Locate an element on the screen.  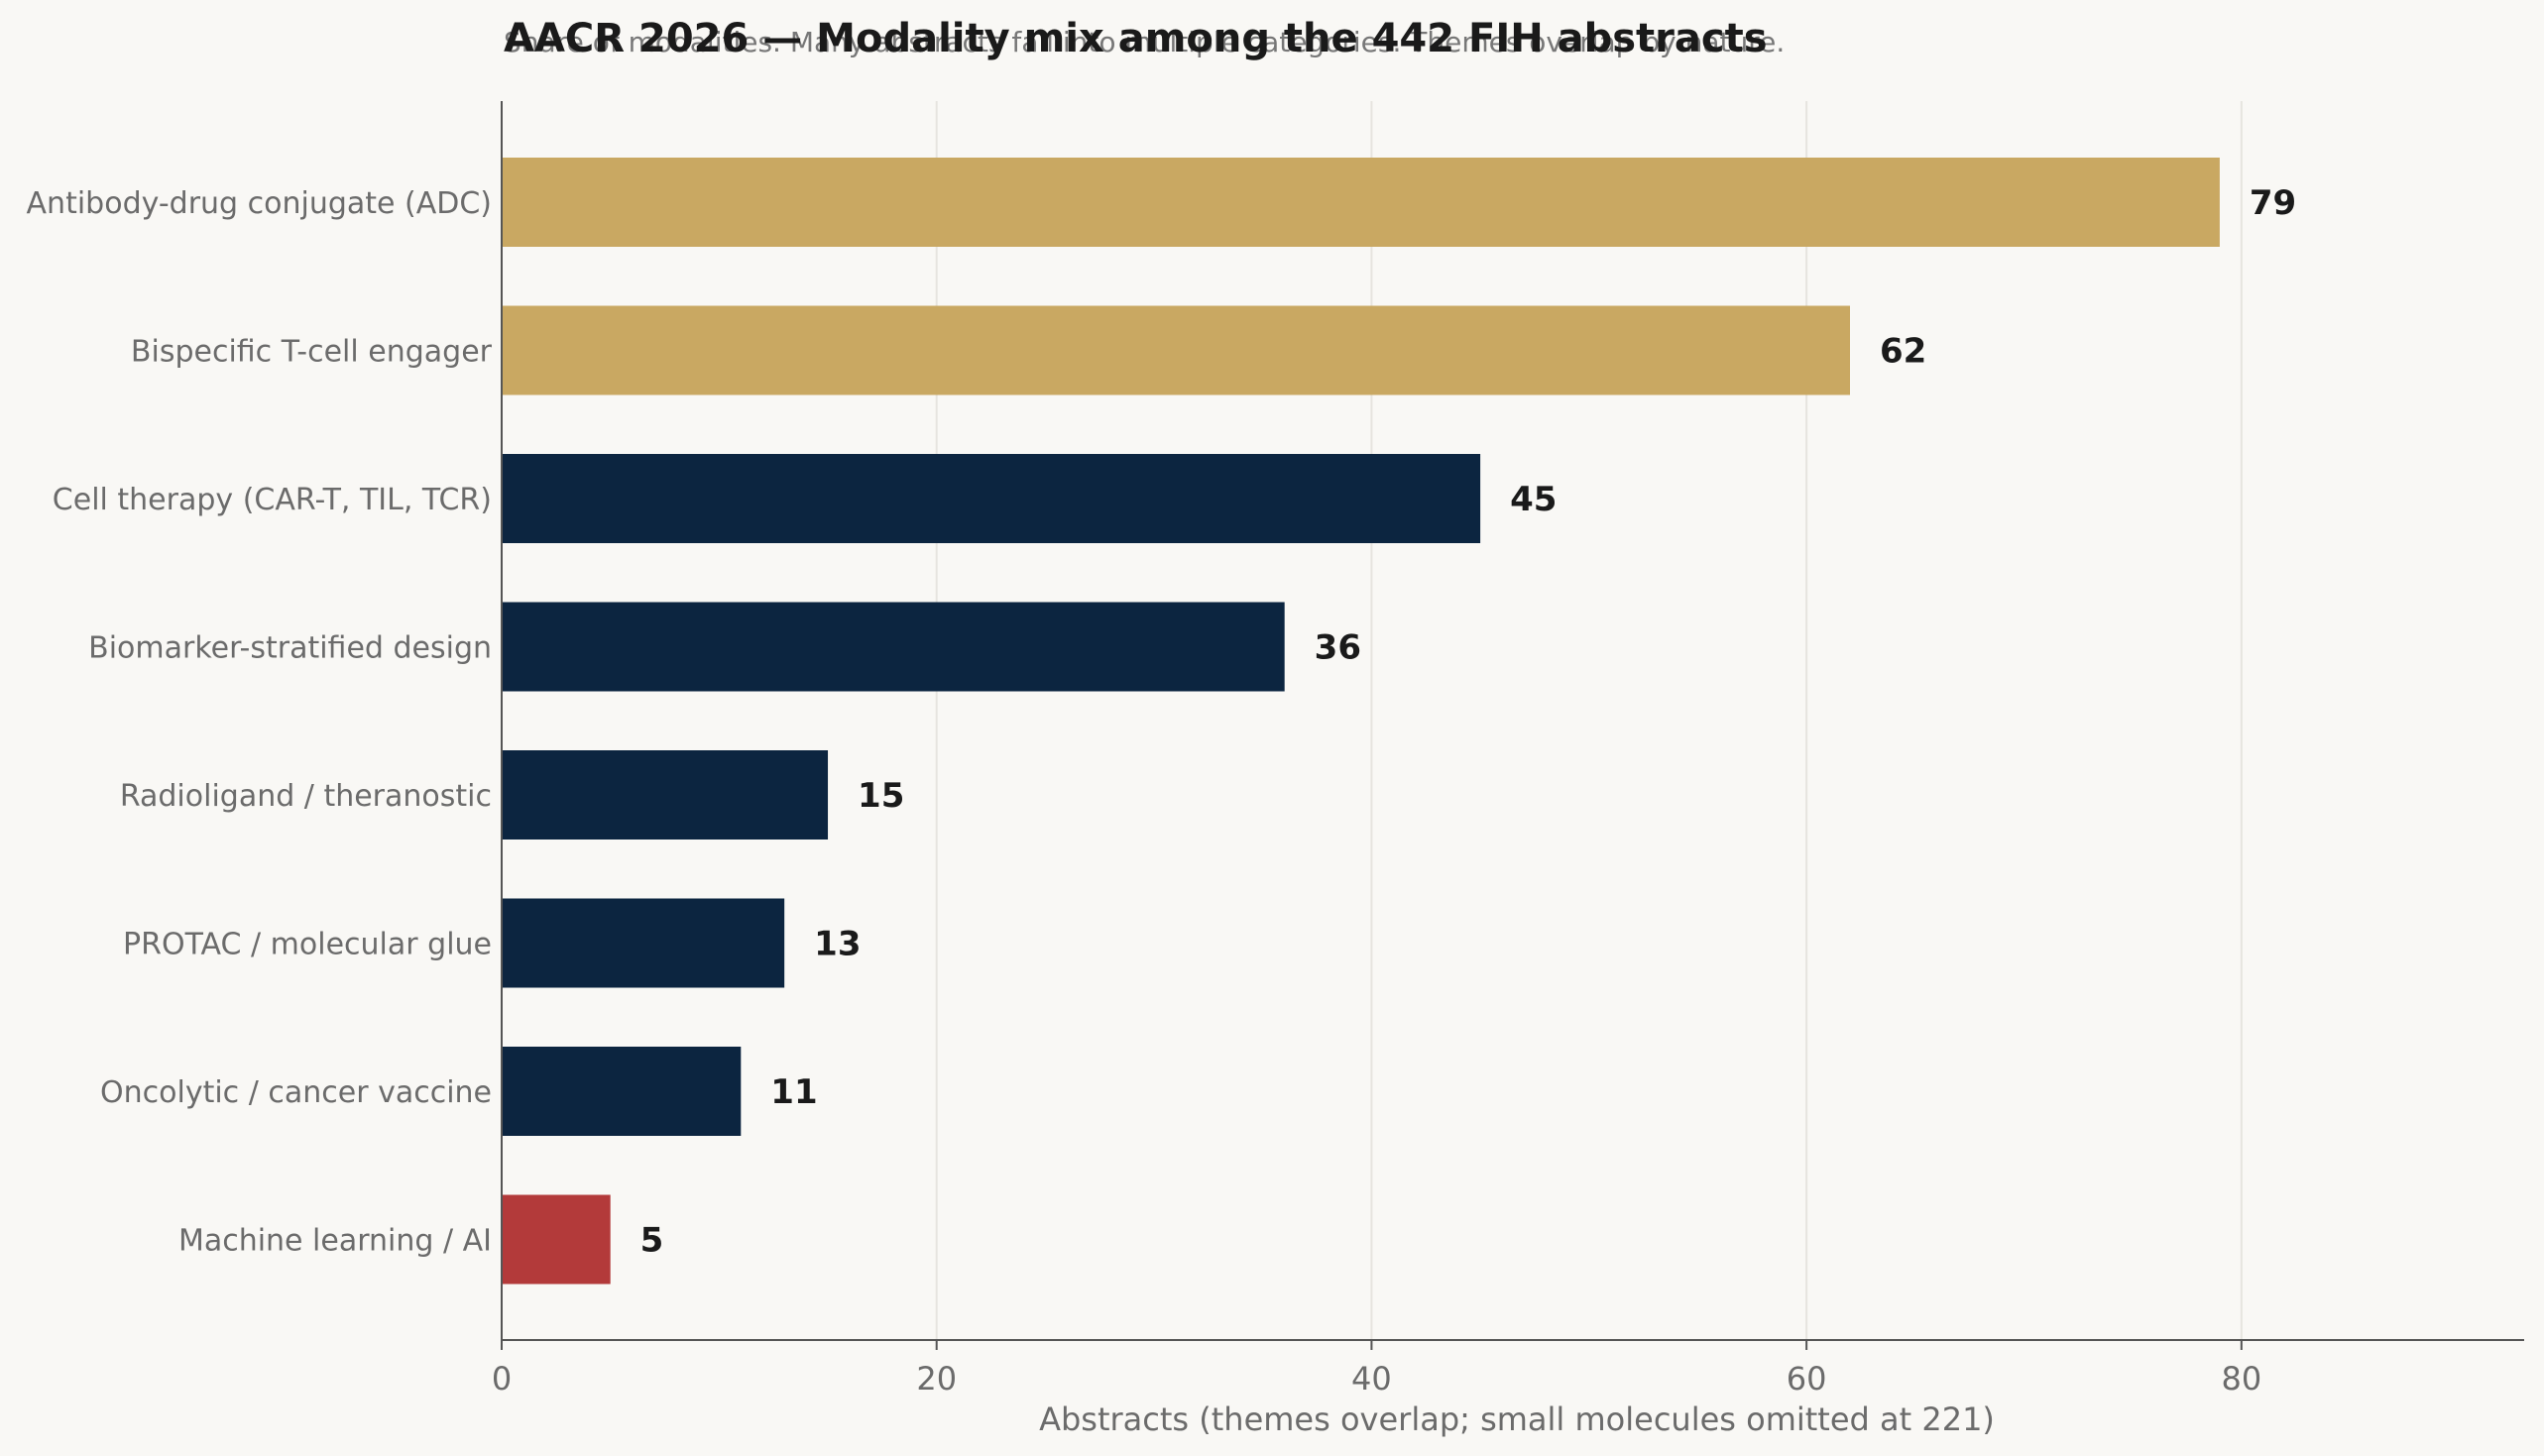
x-tick-label: 60 is located at coordinates (1807, 1379).